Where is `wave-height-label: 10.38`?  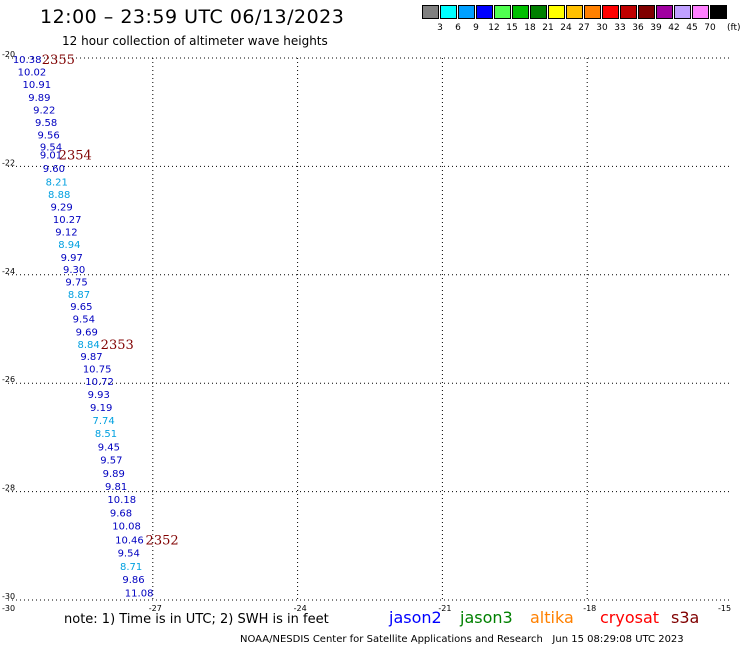 wave-height-label: 10.38 is located at coordinates (27, 60).